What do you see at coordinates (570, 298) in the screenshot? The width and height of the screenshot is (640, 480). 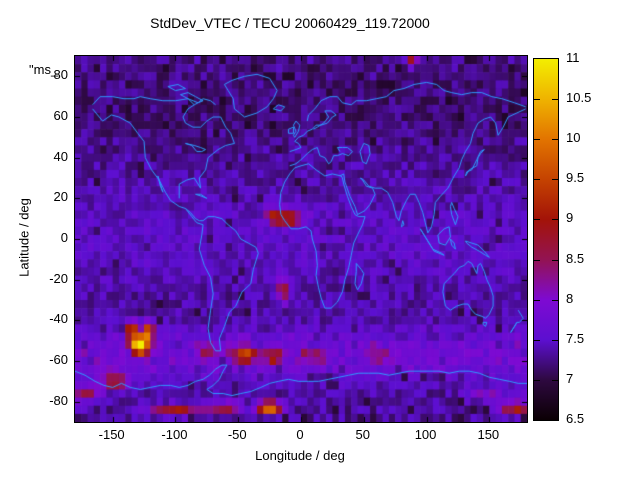 I see `colorbar-tick-label-8: 8` at bounding box center [570, 298].